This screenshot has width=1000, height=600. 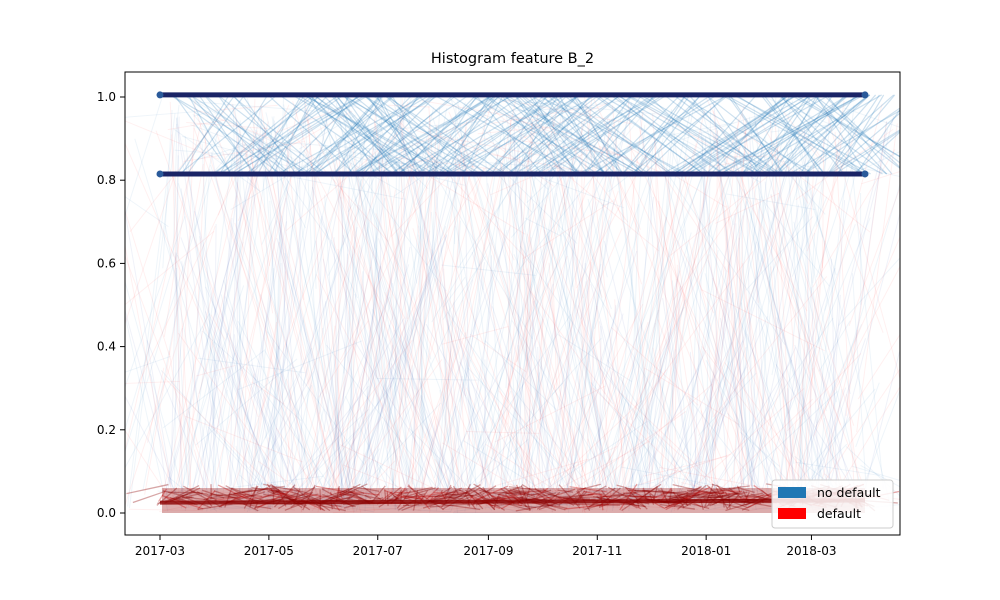 What do you see at coordinates (106, 513) in the screenshot?
I see `y-tick-label: 0.0` at bounding box center [106, 513].